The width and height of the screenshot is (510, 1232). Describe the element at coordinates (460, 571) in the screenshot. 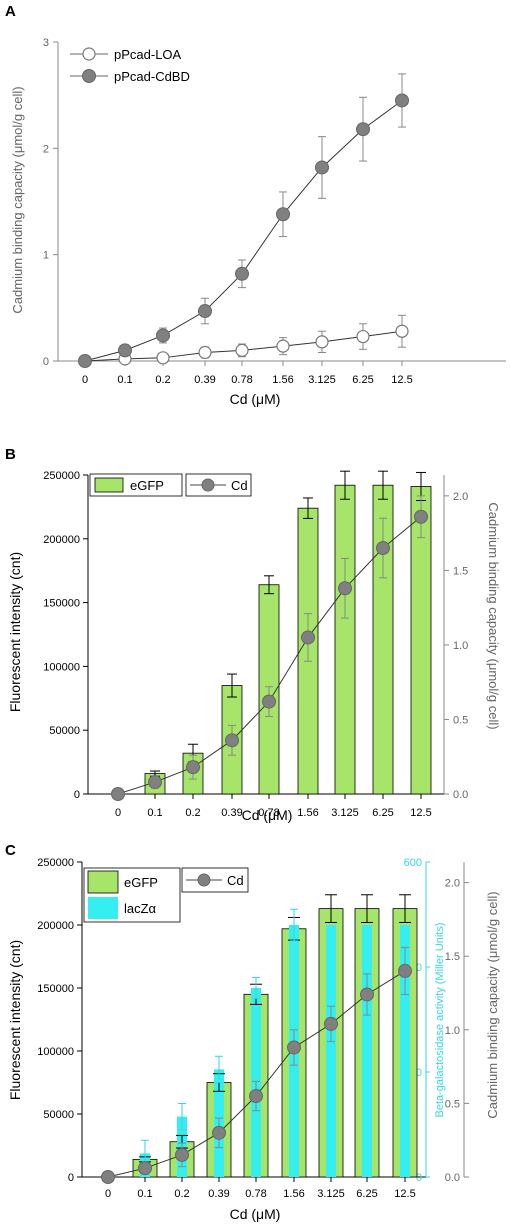

I see `y-tick-label-right-b: 1.5` at that location.